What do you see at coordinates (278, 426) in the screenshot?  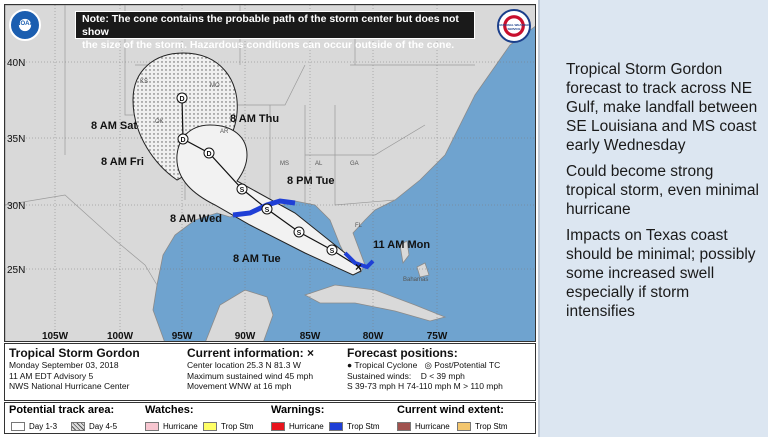 I see `hurricane-warning-swatch` at bounding box center [278, 426].